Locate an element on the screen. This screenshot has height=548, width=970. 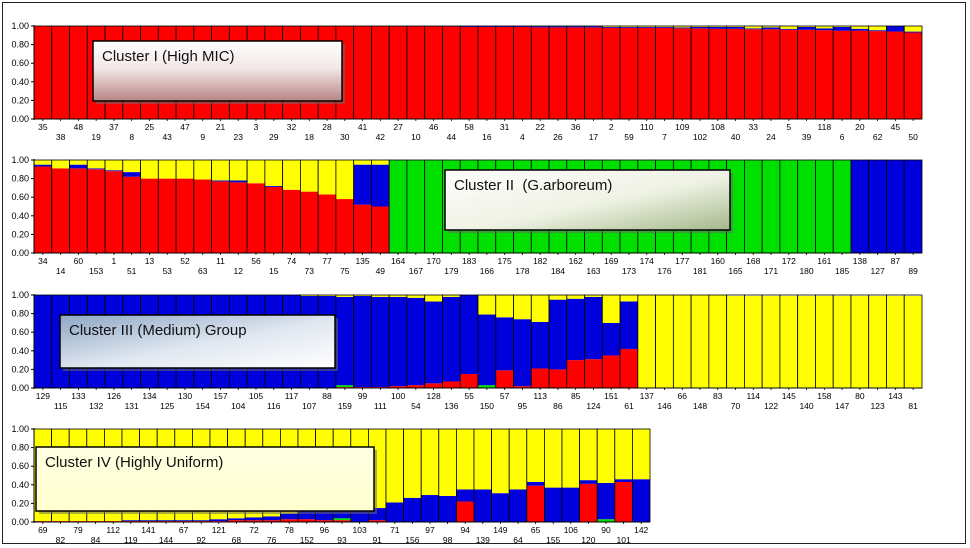
x-tick-label: 41 is located at coordinates (363, 127).